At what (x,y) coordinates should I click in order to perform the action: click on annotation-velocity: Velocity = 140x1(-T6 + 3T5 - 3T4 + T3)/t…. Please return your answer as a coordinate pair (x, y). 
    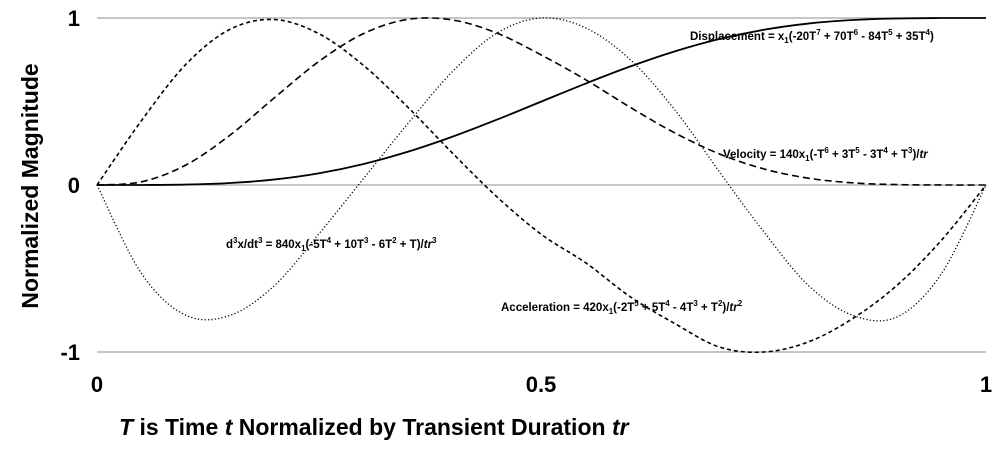
    Looking at the image, I should click on (825, 154).